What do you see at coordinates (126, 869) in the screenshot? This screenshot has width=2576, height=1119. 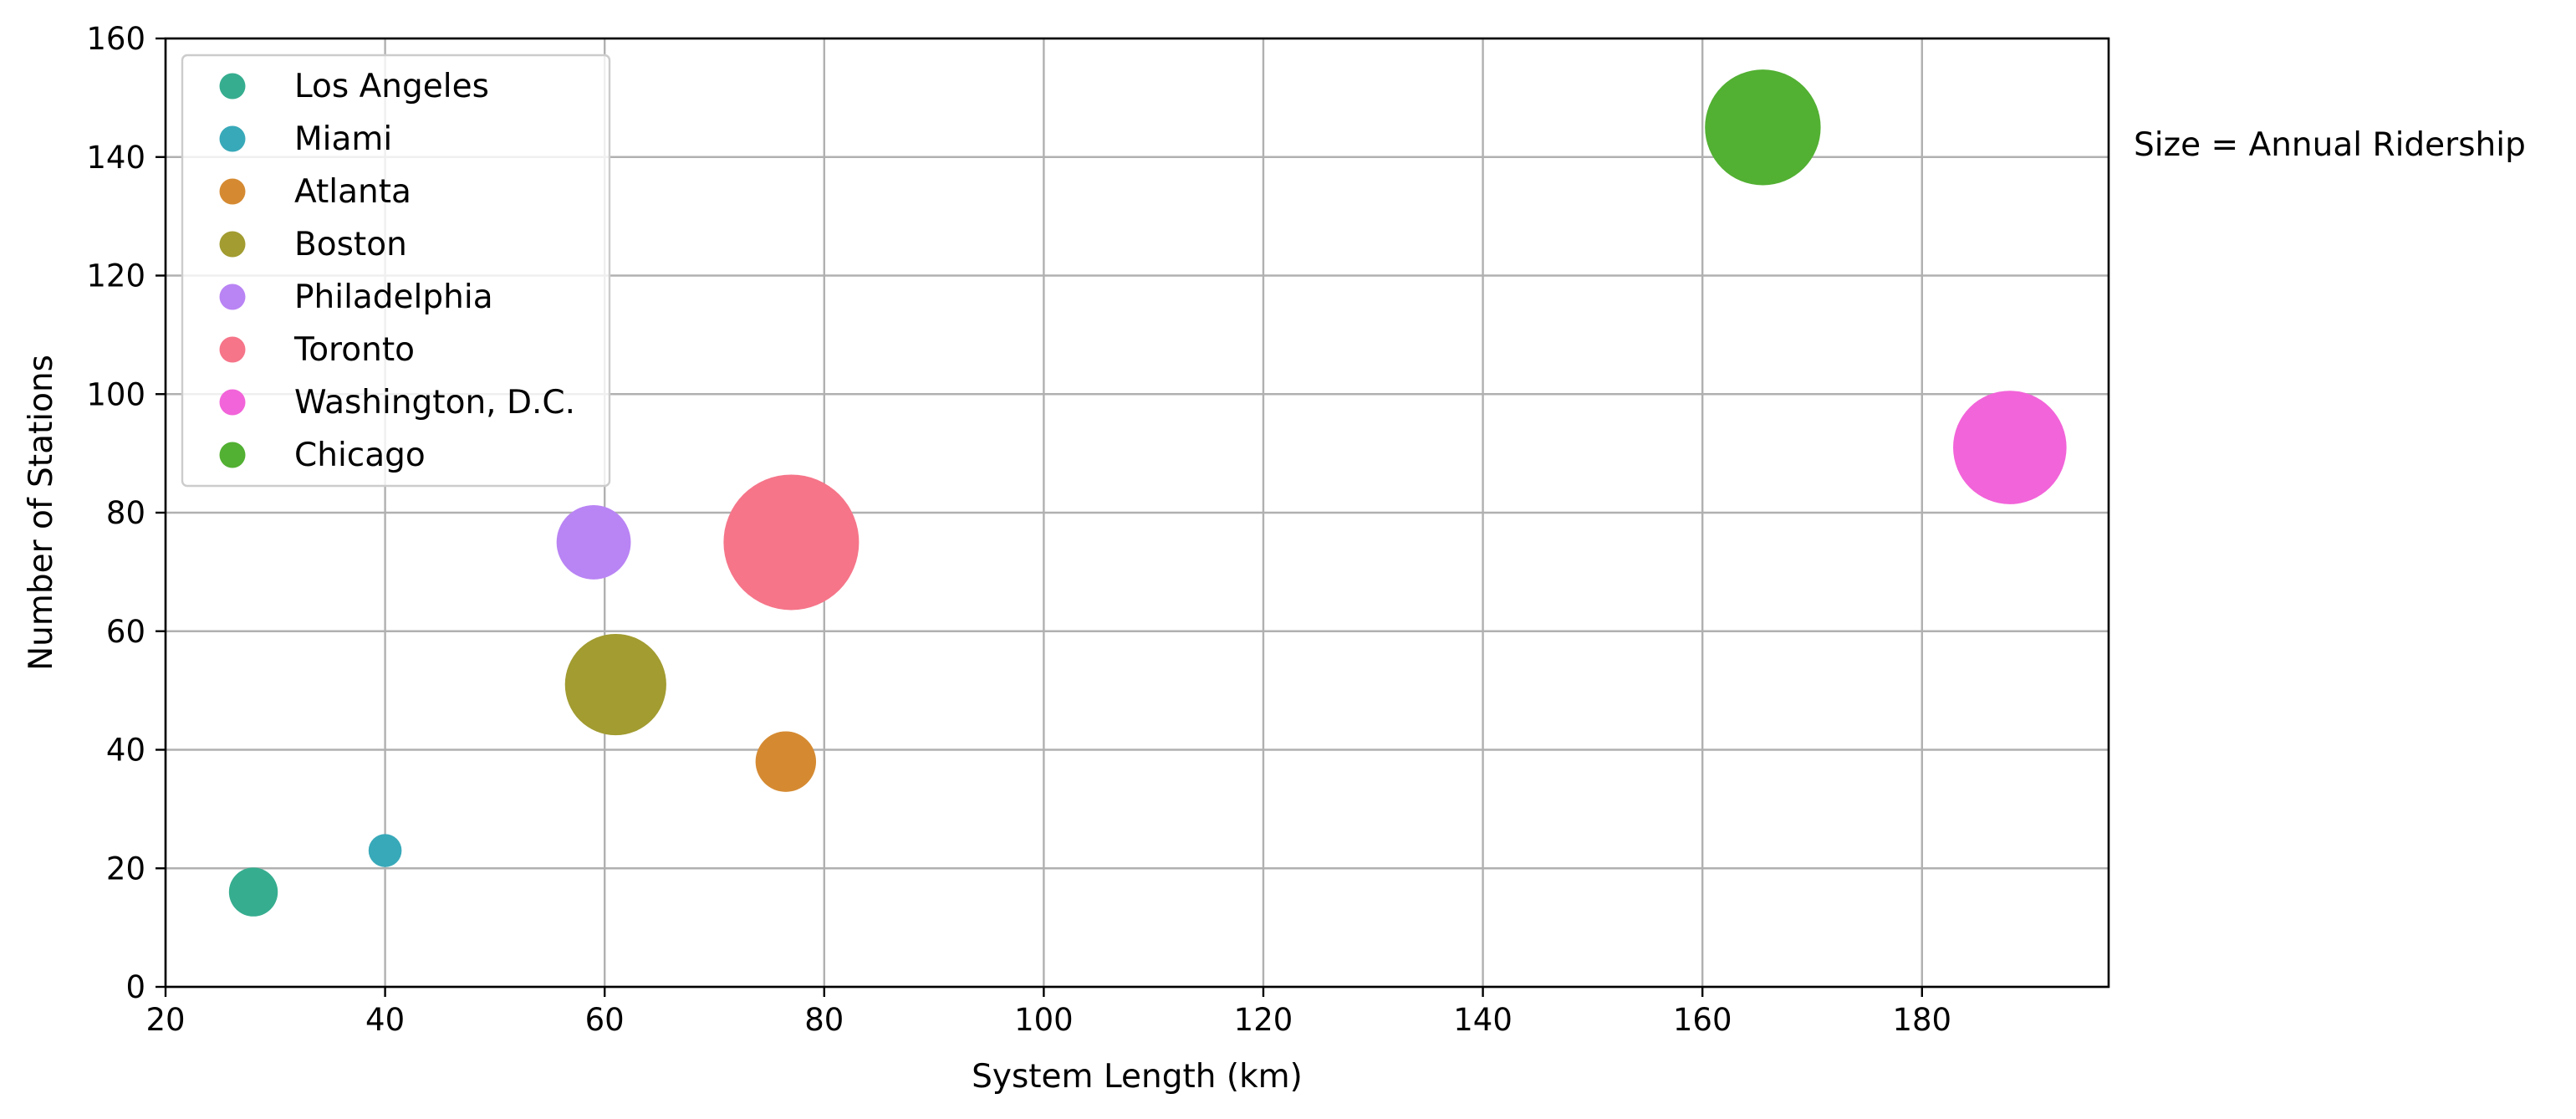 I see `y-tick-label: 20` at bounding box center [126, 869].